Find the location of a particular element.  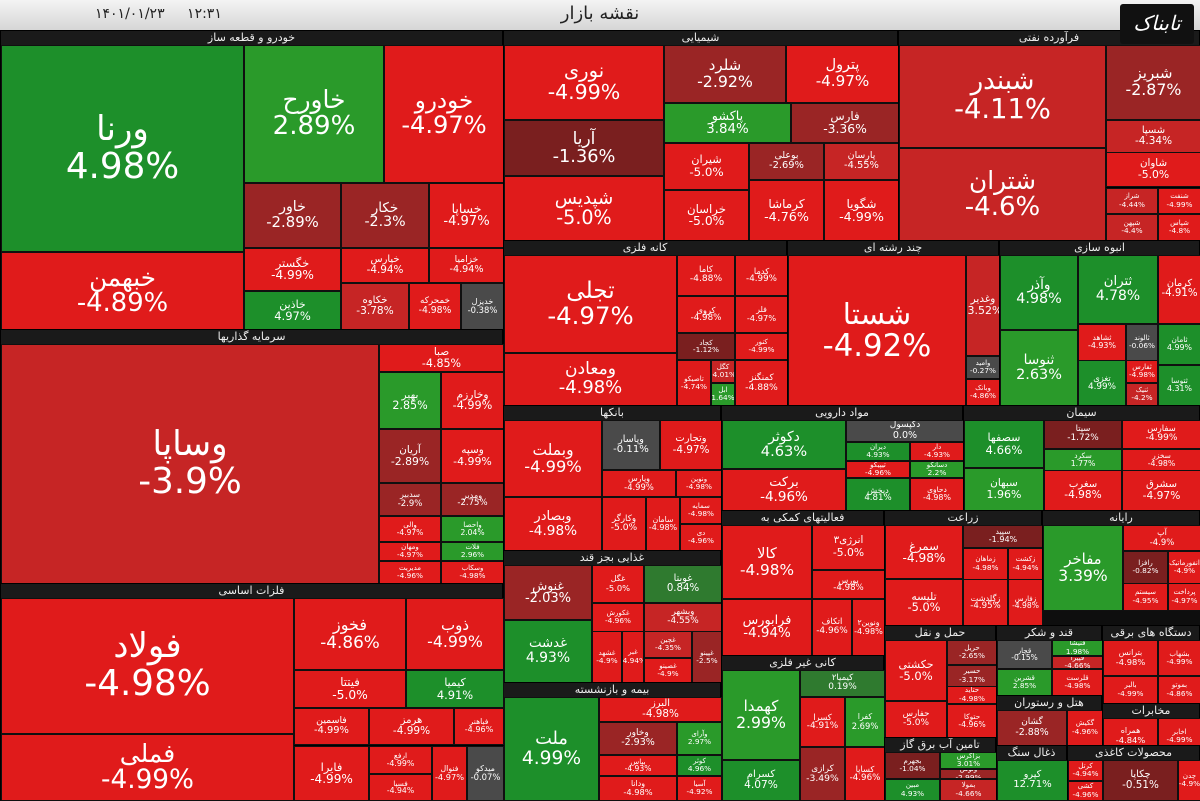

stock-tile: اتکاف -4.96% is located at coordinates (832, 627).